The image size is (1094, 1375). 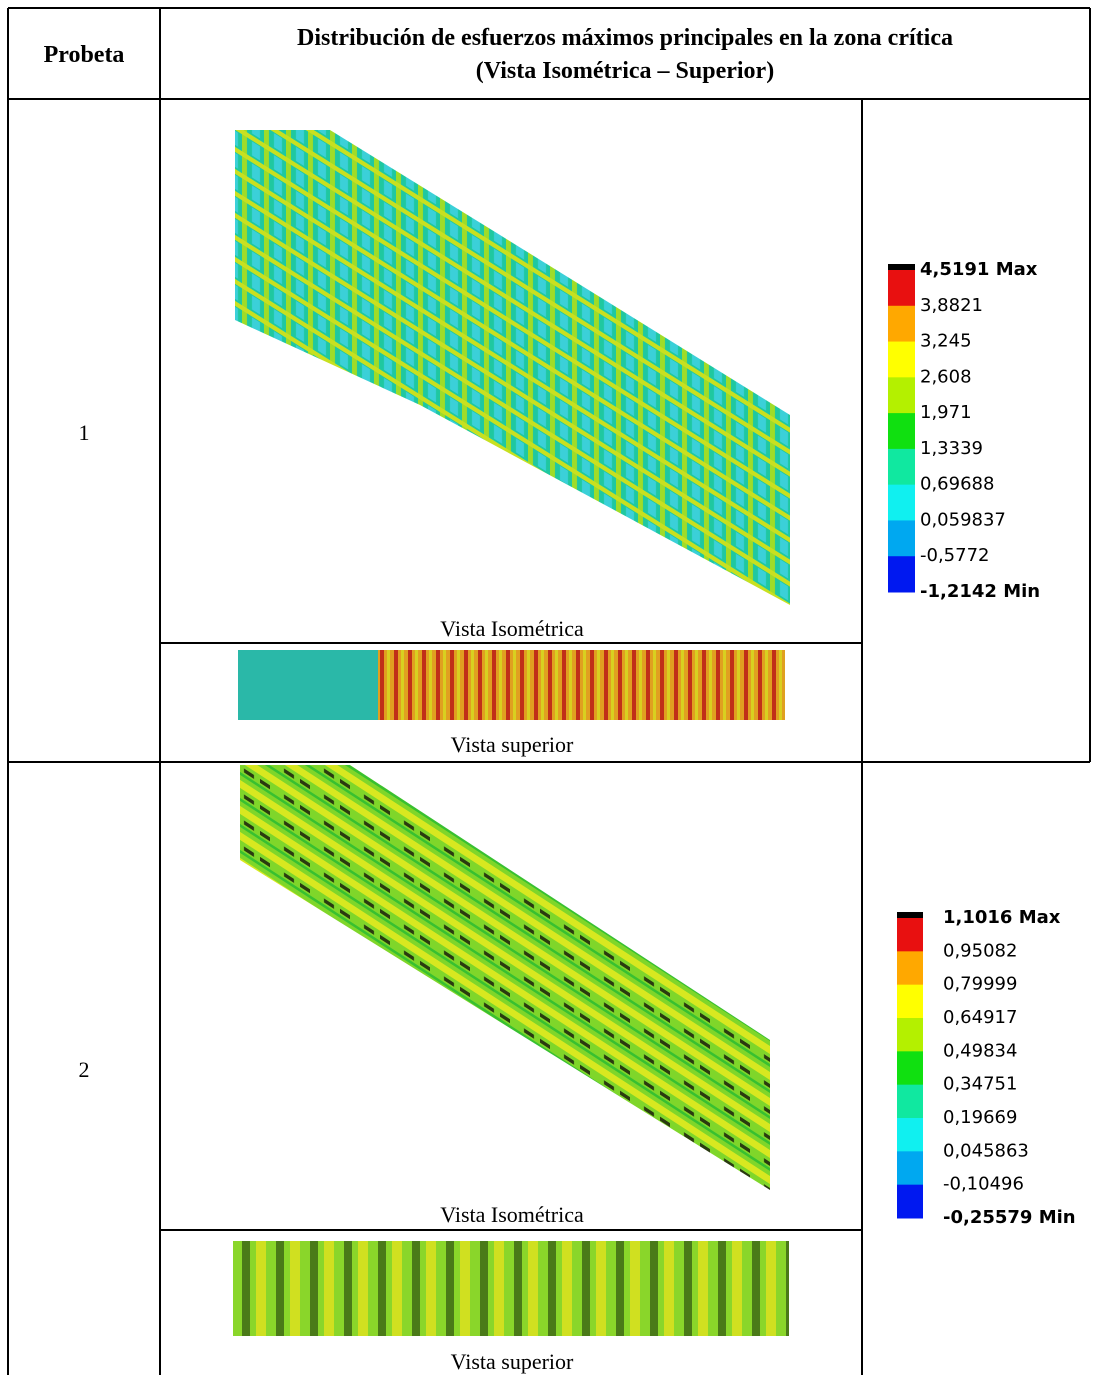 I want to click on legend-label: 4,5191 Max, so click(x=979, y=269).